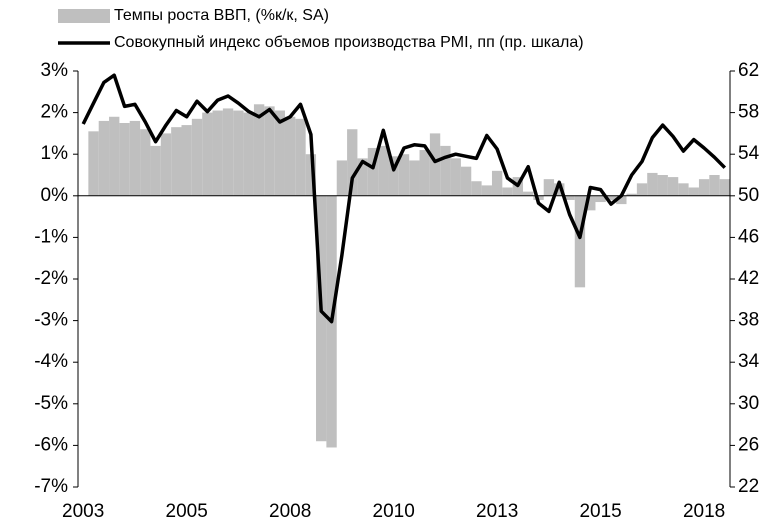  I want to click on y2-tick-label: 50, so click(748, 195).